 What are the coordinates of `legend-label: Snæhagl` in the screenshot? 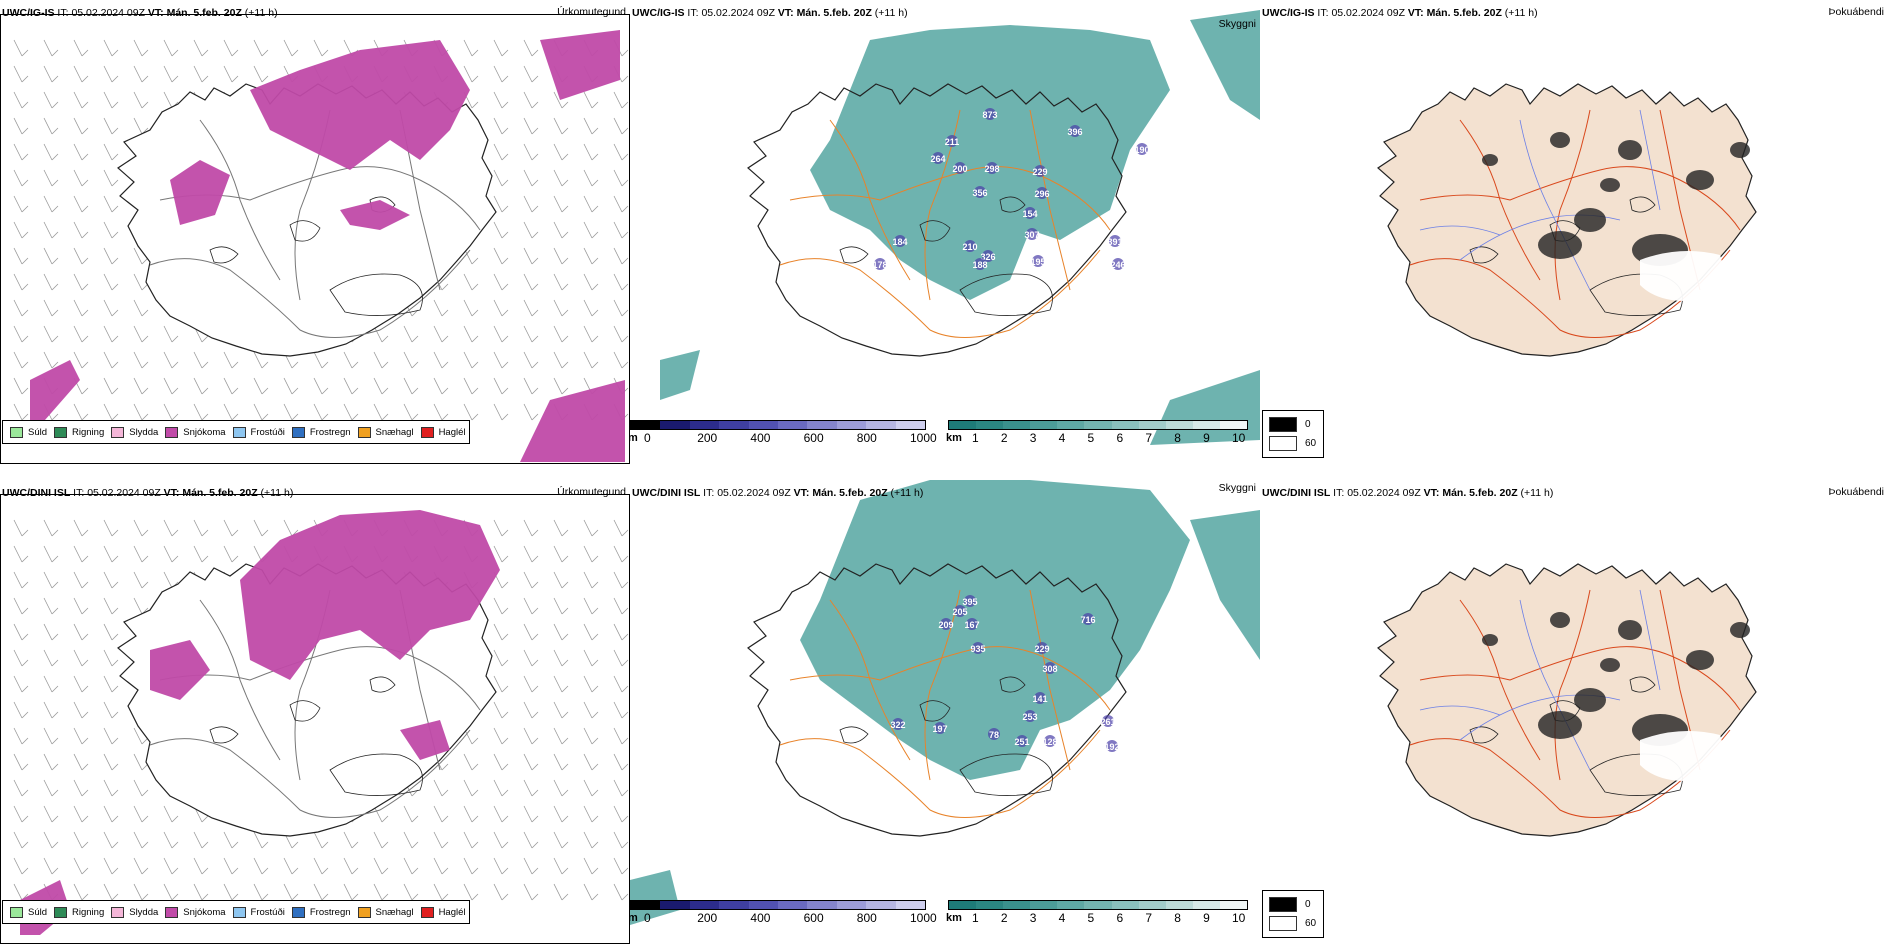 It's located at (394, 912).